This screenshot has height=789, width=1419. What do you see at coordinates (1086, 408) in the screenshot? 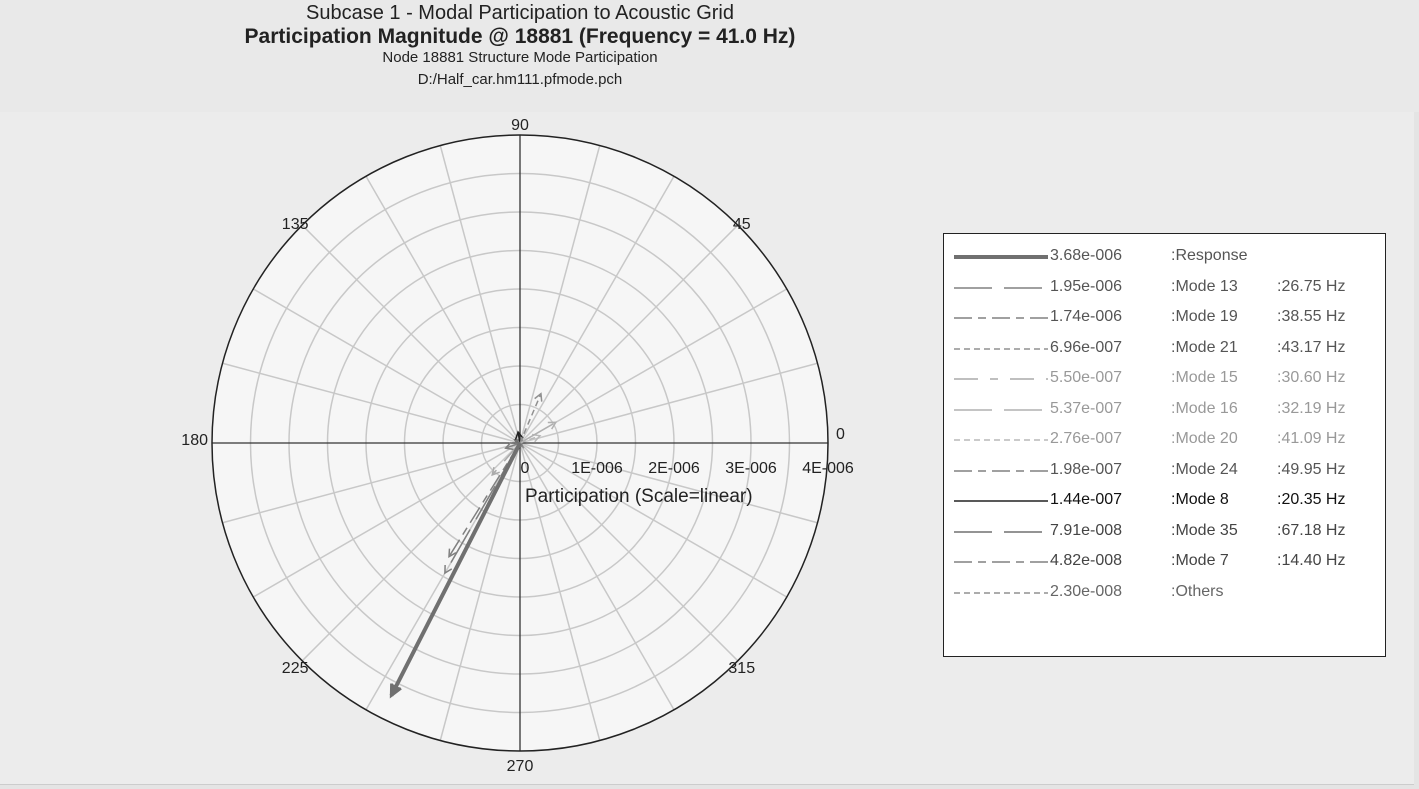
I see `legend-magnitude: 5.37e-007` at bounding box center [1086, 408].